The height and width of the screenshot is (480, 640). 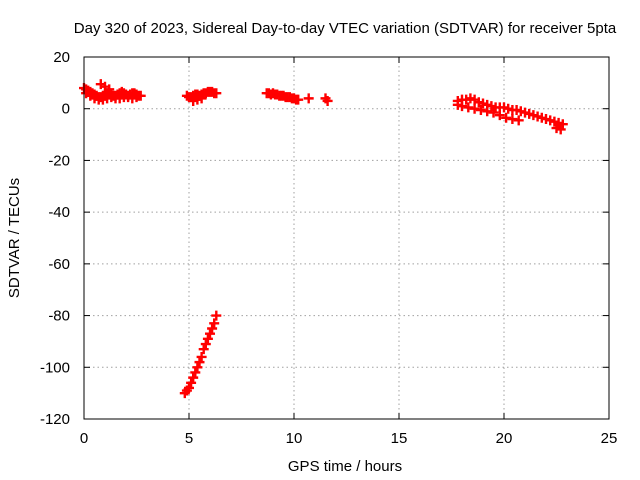 I want to click on x-tick-label: 25, so click(x=609, y=438).